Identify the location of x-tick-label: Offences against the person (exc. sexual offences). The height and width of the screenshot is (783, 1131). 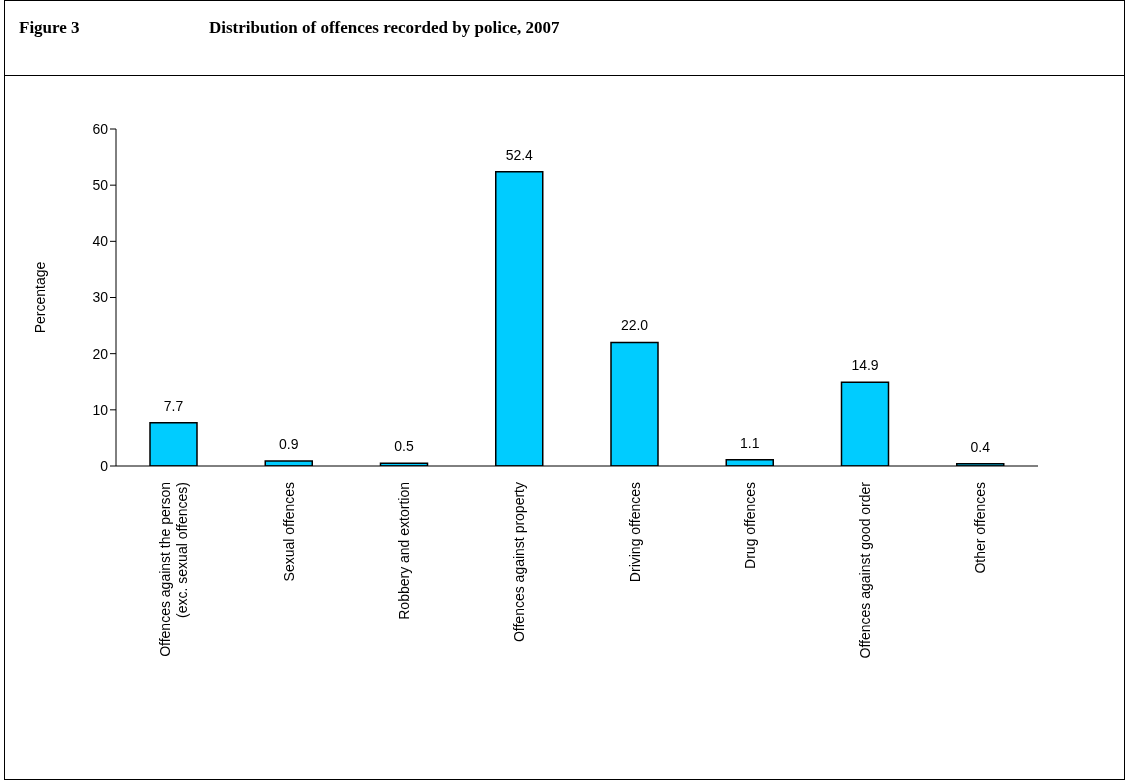
(174, 569).